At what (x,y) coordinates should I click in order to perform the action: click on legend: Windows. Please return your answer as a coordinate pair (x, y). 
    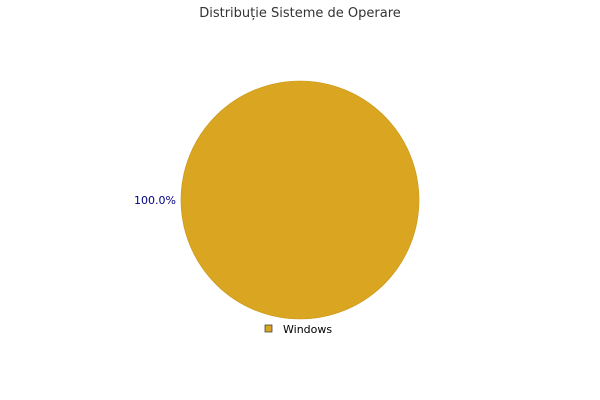
    Looking at the image, I should click on (298, 329).